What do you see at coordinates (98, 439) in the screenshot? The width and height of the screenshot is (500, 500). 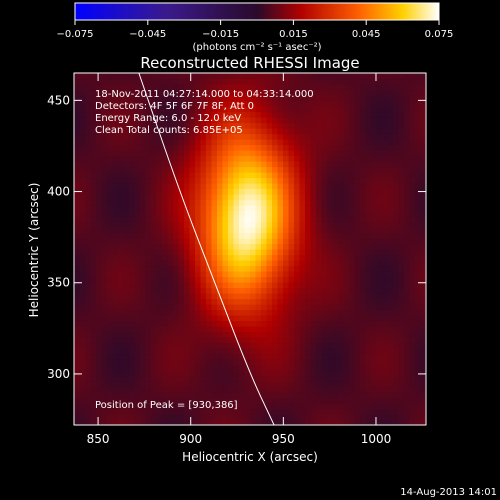 I see `x-tick-label: 850` at bounding box center [98, 439].